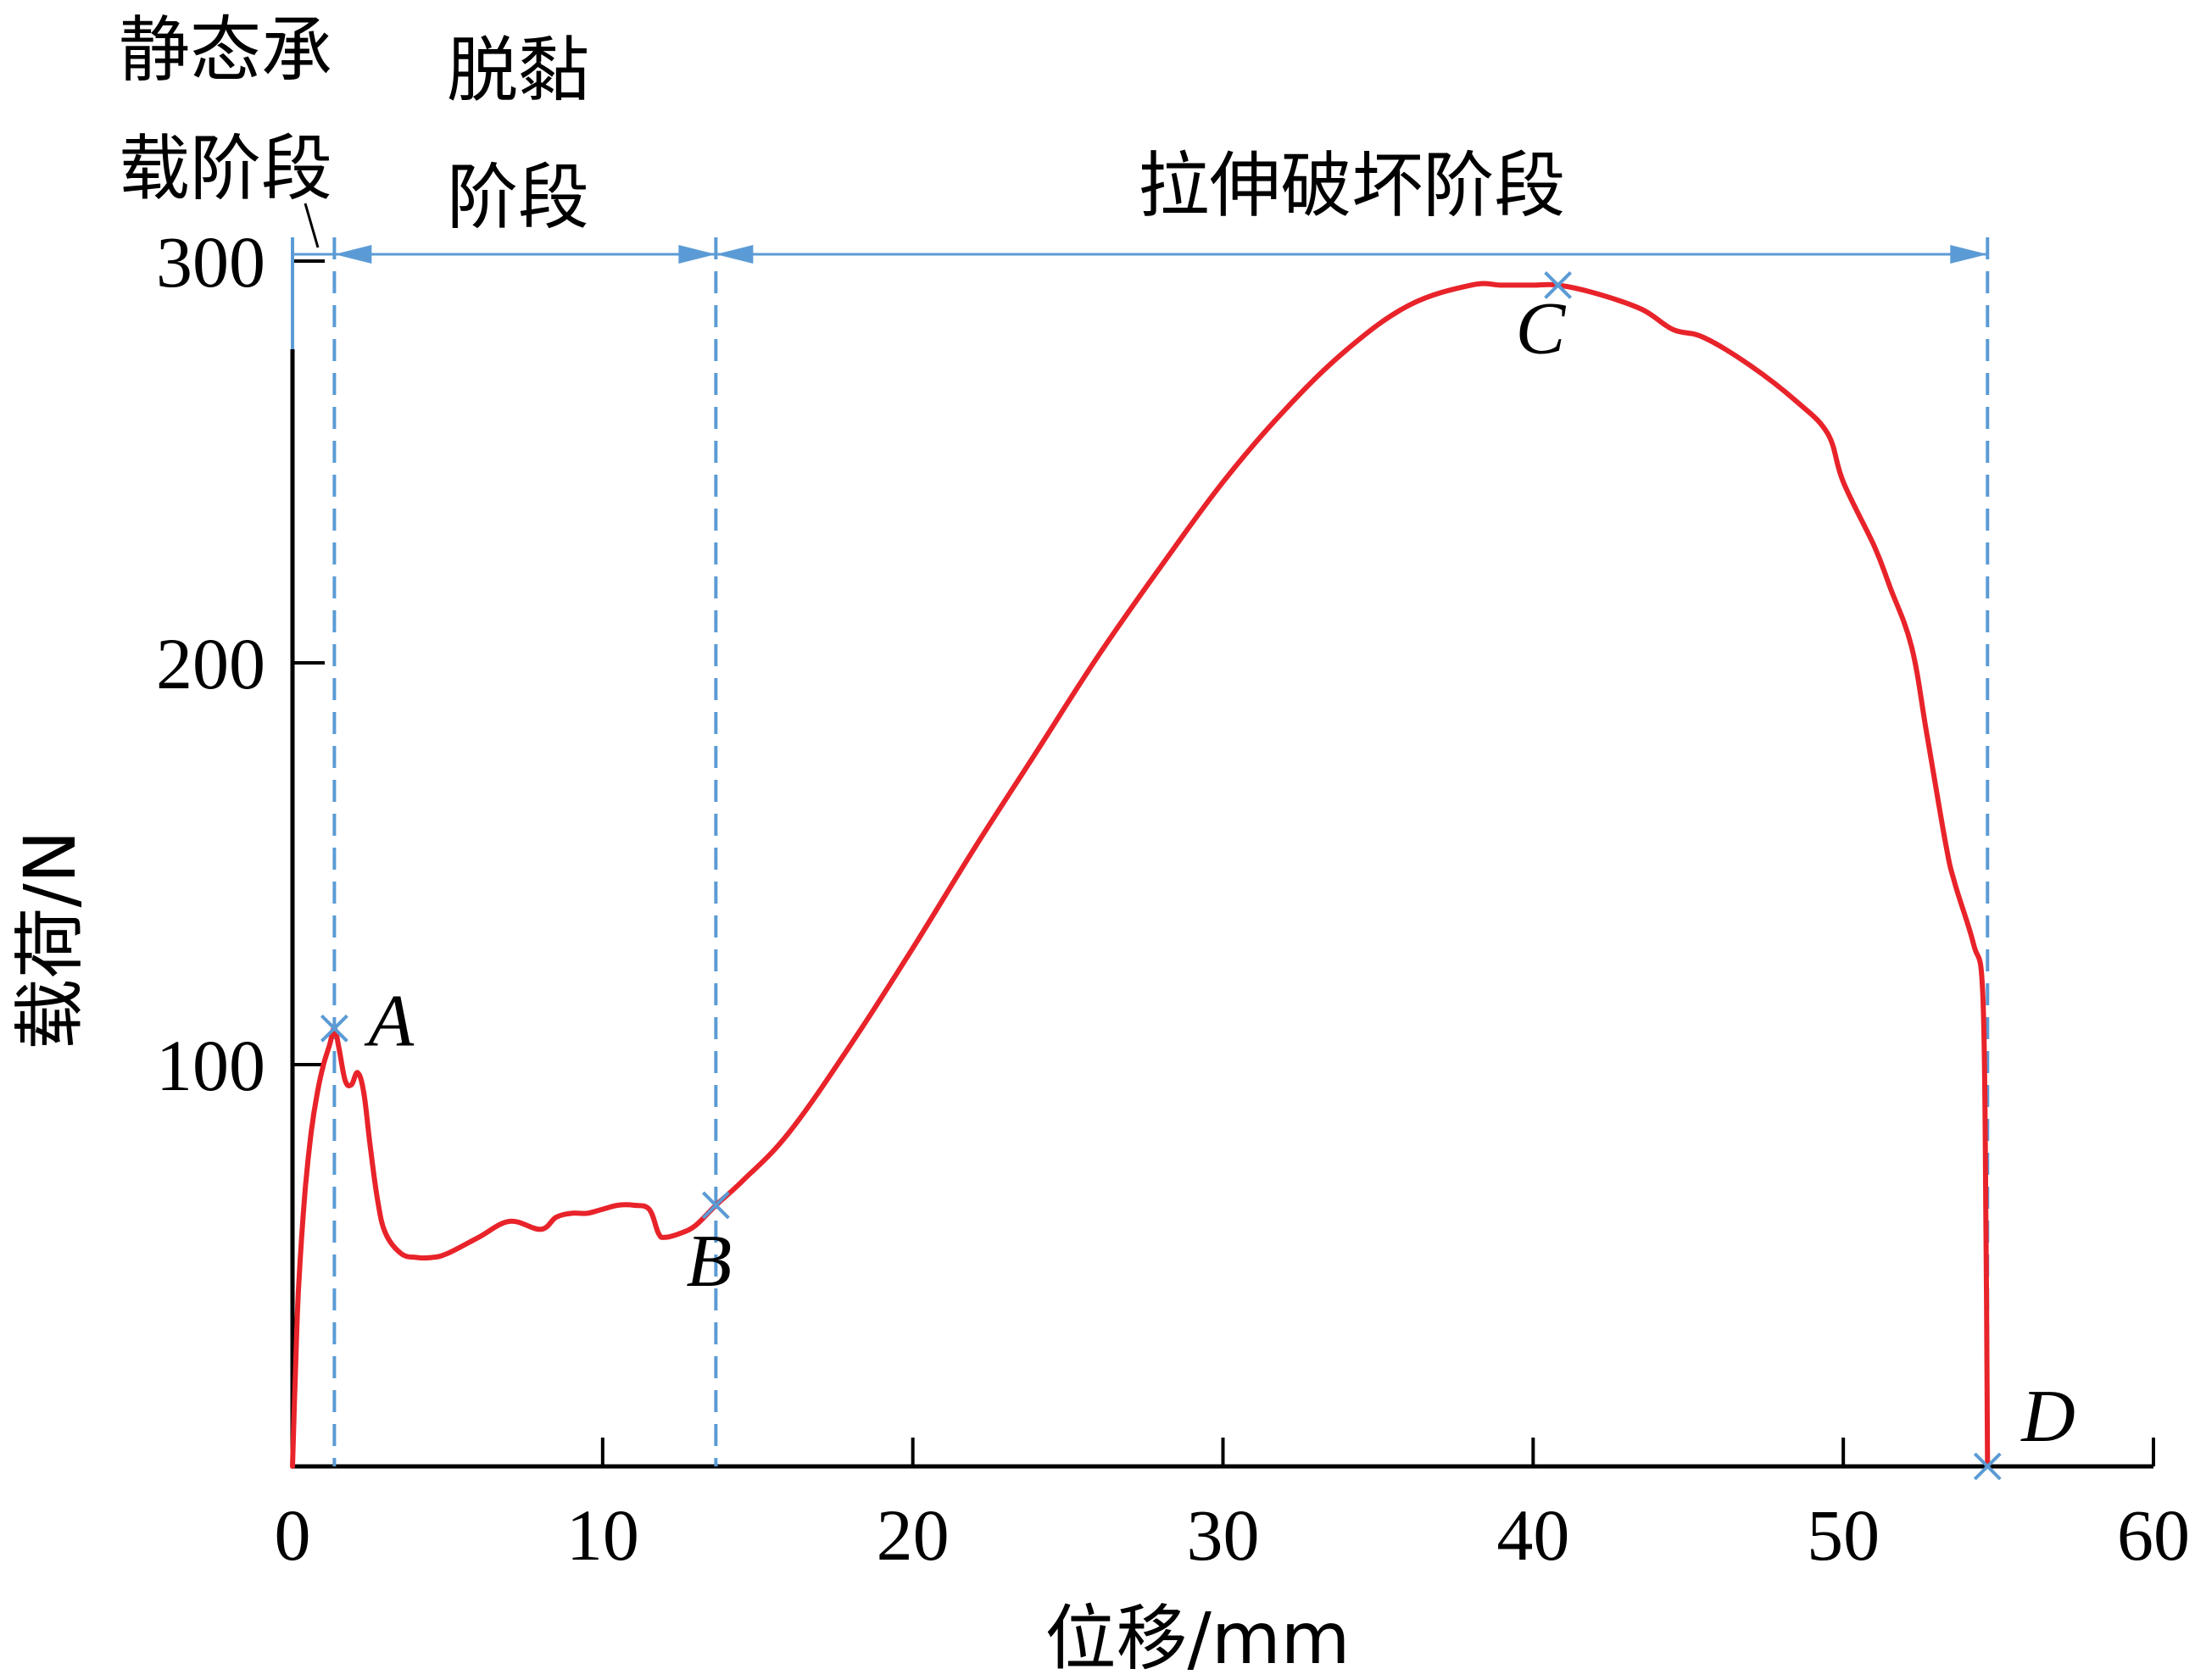 Image resolution: width=2195 pixels, height=1680 pixels. What do you see at coordinates (1198, 1638) in the screenshot?
I see `x-axis-title: 位移/mm` at bounding box center [1198, 1638].